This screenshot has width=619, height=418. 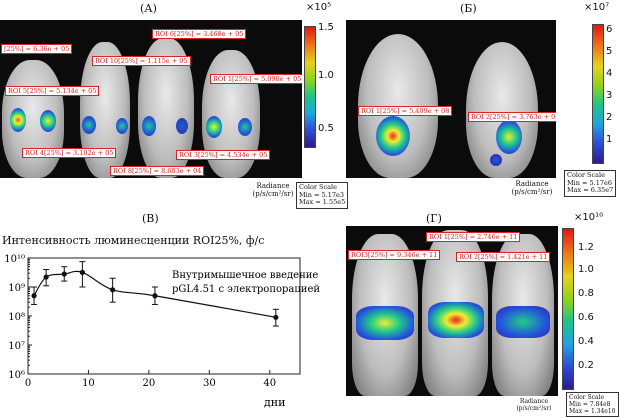 What do you see at coordinates (609, 51) in the screenshot?
I see `colorbar-tick: 5` at bounding box center [609, 51].